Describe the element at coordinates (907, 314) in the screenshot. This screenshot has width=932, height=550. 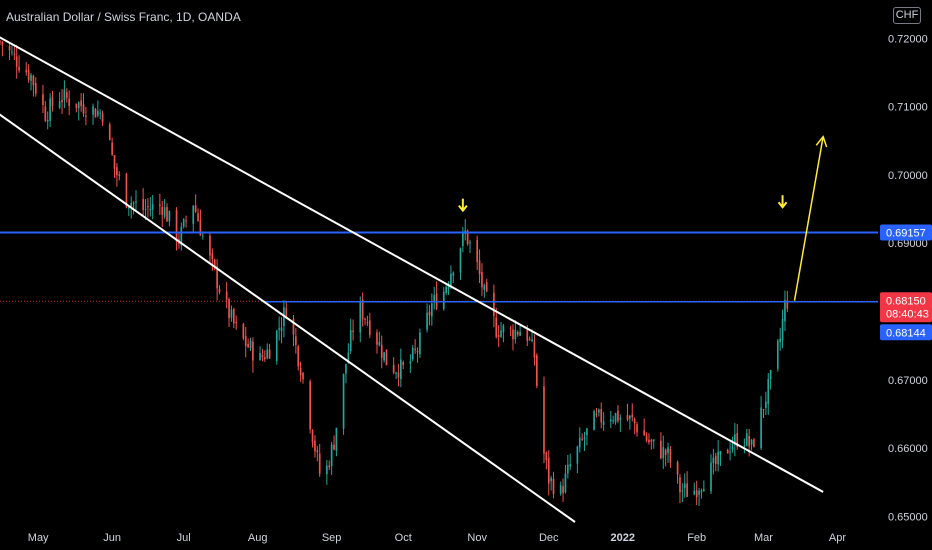
I see `current-price-badge-text: 08:40:43` at that location.